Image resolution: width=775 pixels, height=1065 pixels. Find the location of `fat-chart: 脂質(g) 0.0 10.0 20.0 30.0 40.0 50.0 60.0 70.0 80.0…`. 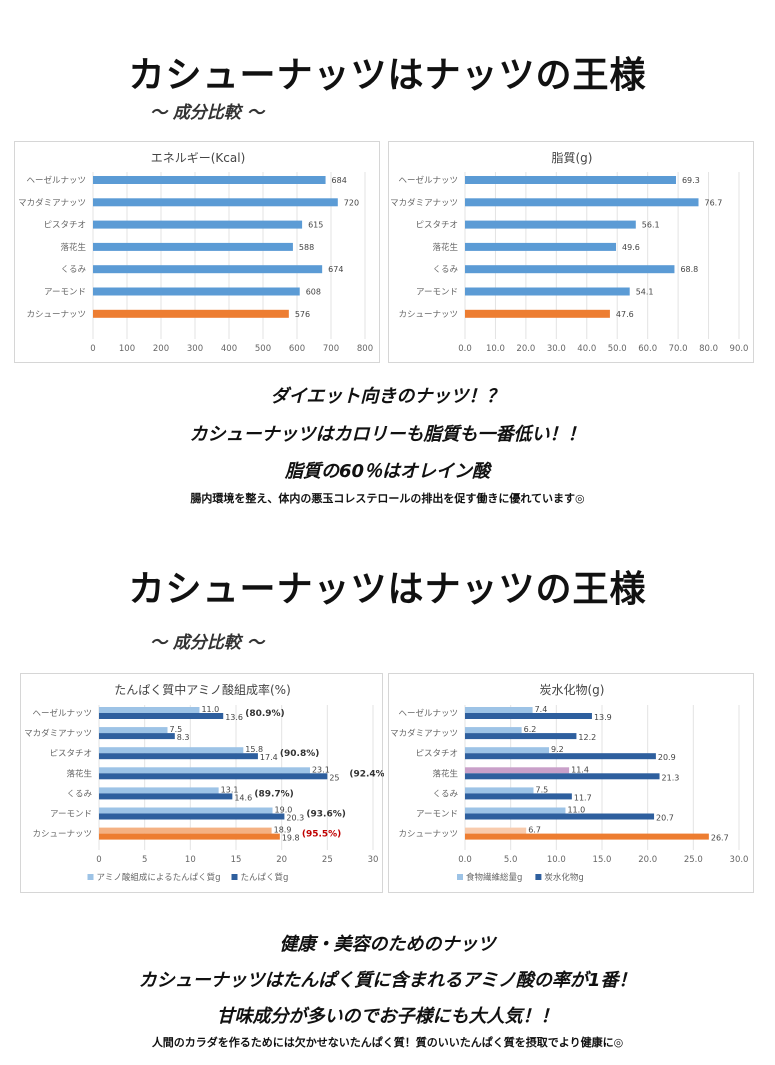

fat-chart: 脂質(g) 0.0 10.0 20.0 30.0 40.0 50.0 60.0 70.0 80.0… is located at coordinates (571, 252).